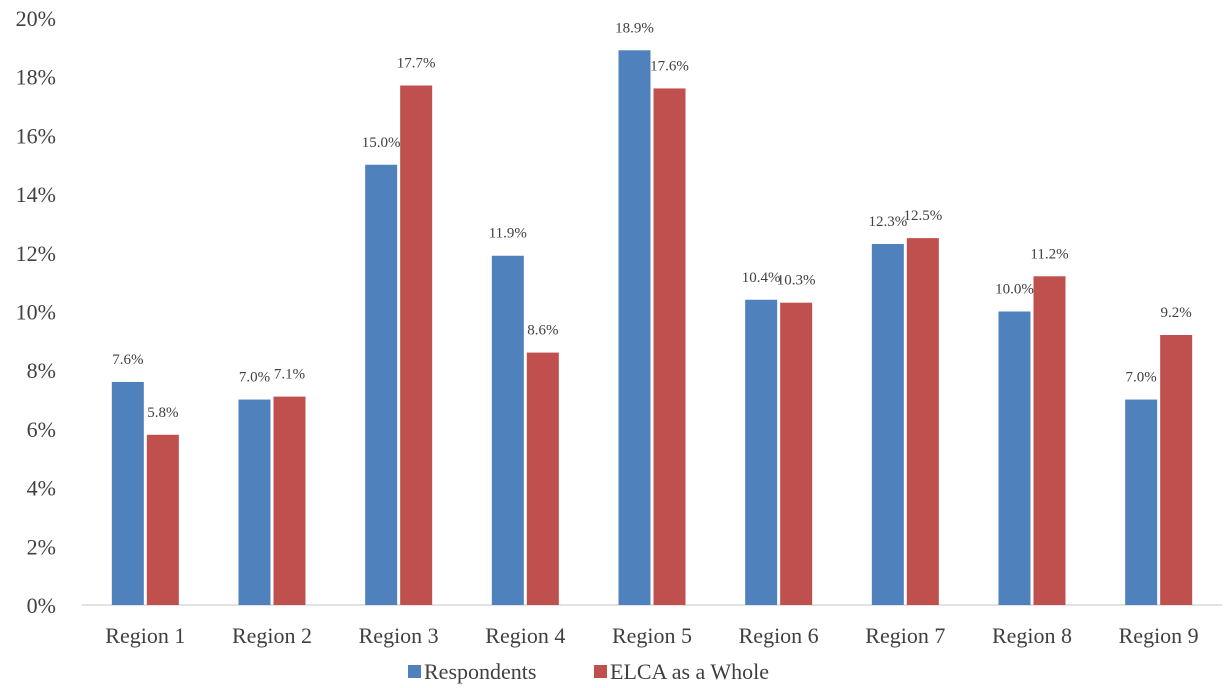 This screenshot has height=688, width=1228. Describe the element at coordinates (600, 671) in the screenshot. I see `legend-swatch-elca` at that location.